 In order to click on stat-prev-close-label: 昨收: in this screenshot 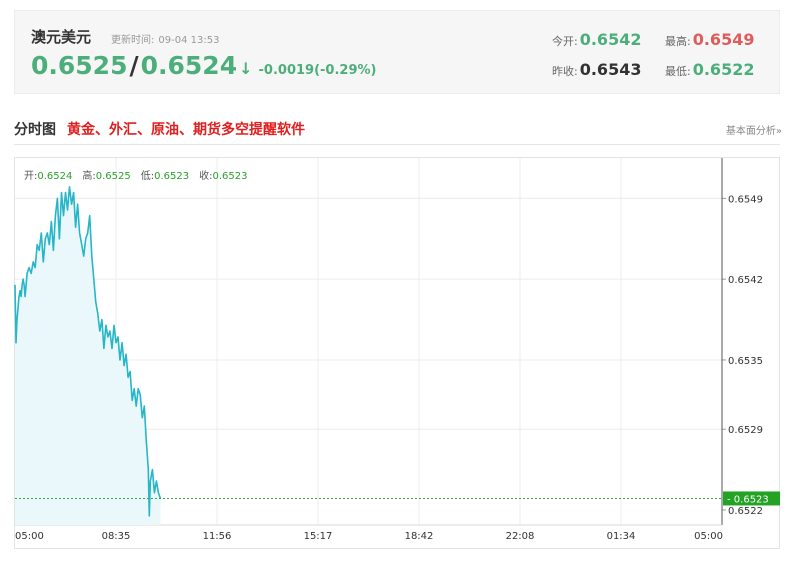, I will do `click(565, 71)`.